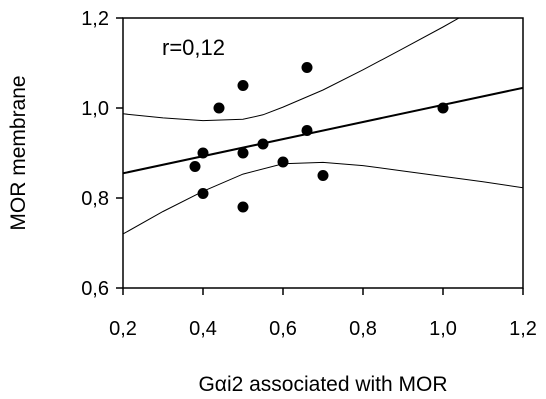 This screenshot has width=546, height=399. Describe the element at coordinates (18, 152) in the screenshot. I see `y-axis-label: MOR membrane` at that location.